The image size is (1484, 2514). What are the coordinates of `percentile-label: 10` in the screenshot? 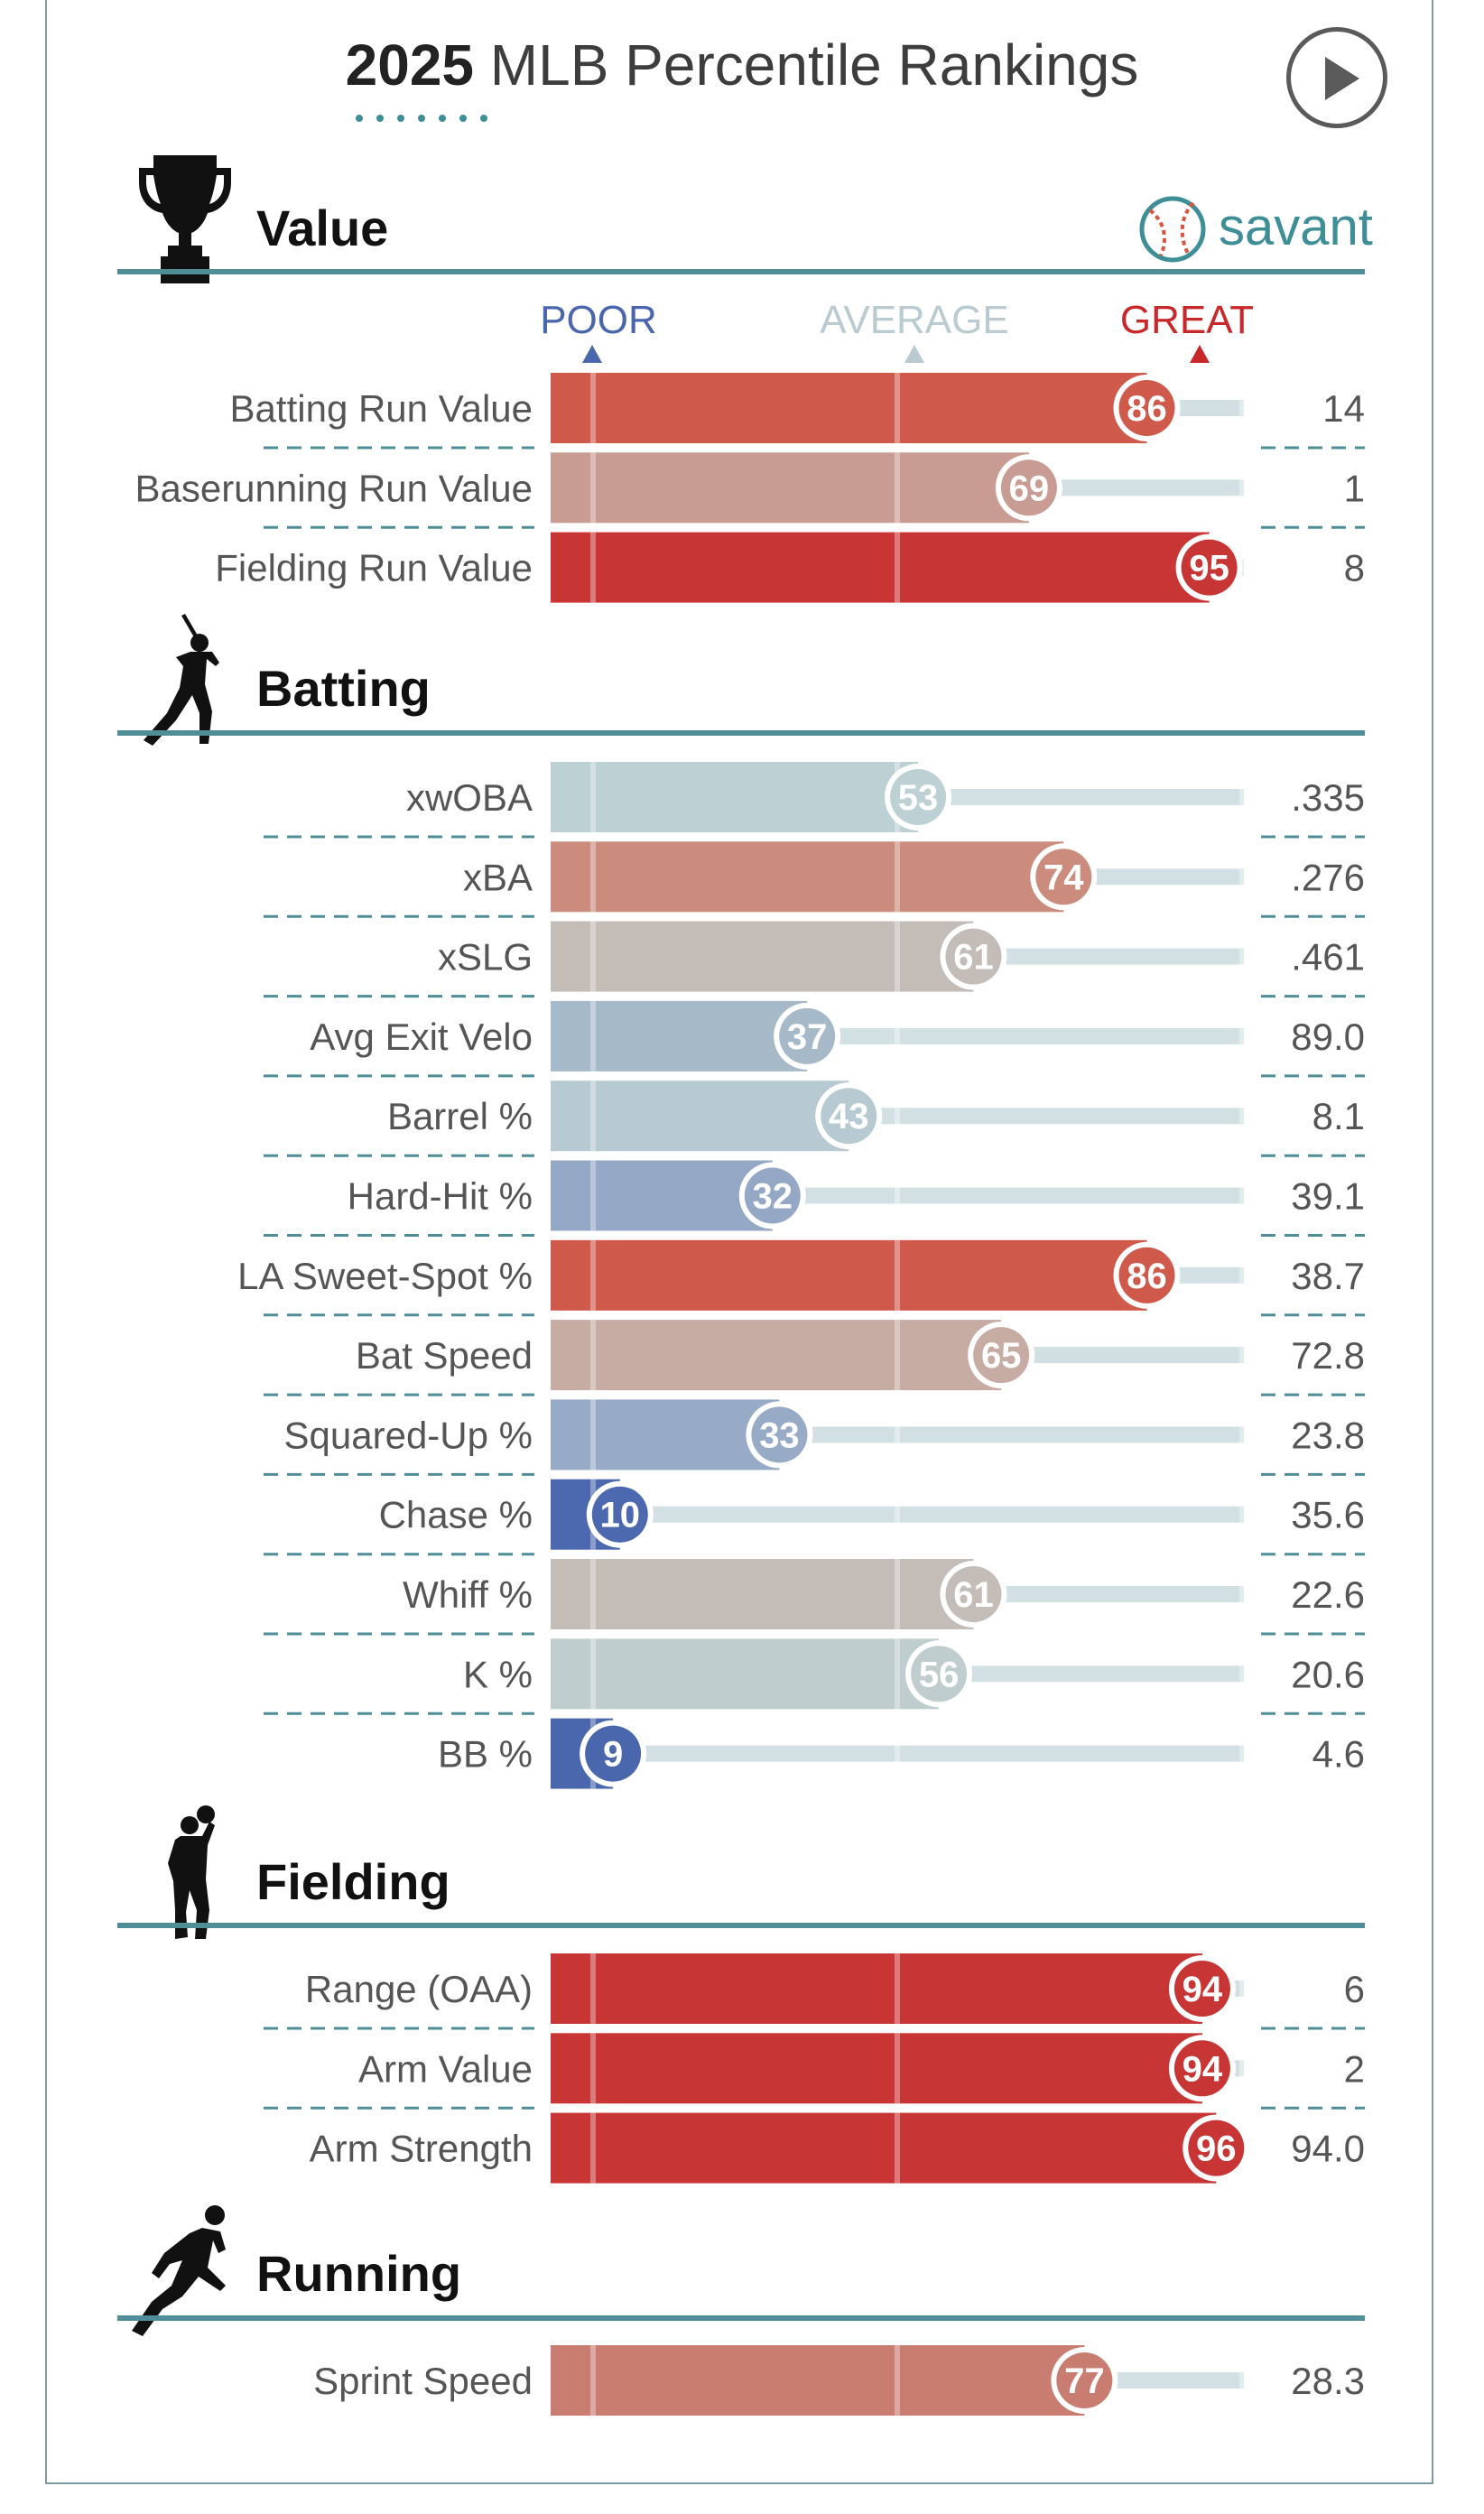 It's located at (621, 1515).